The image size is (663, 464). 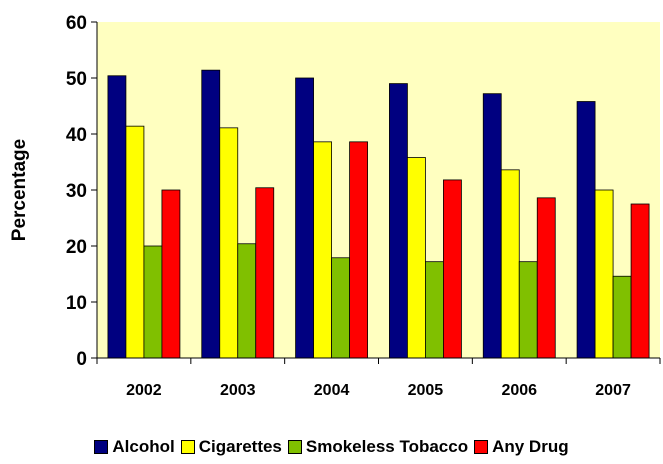 What do you see at coordinates (247, 301) in the screenshot?
I see `bar-smokeless-tobacco-2003` at bounding box center [247, 301].